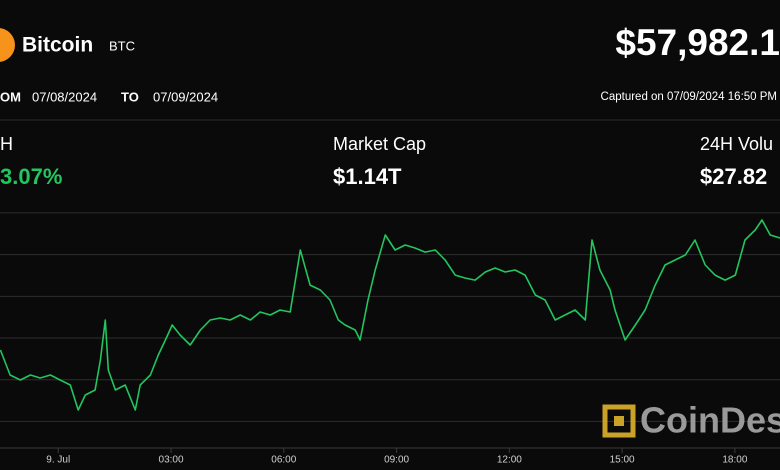 This screenshot has height=470, width=780. I want to click on bitcoin-logo, so click(7, 45).